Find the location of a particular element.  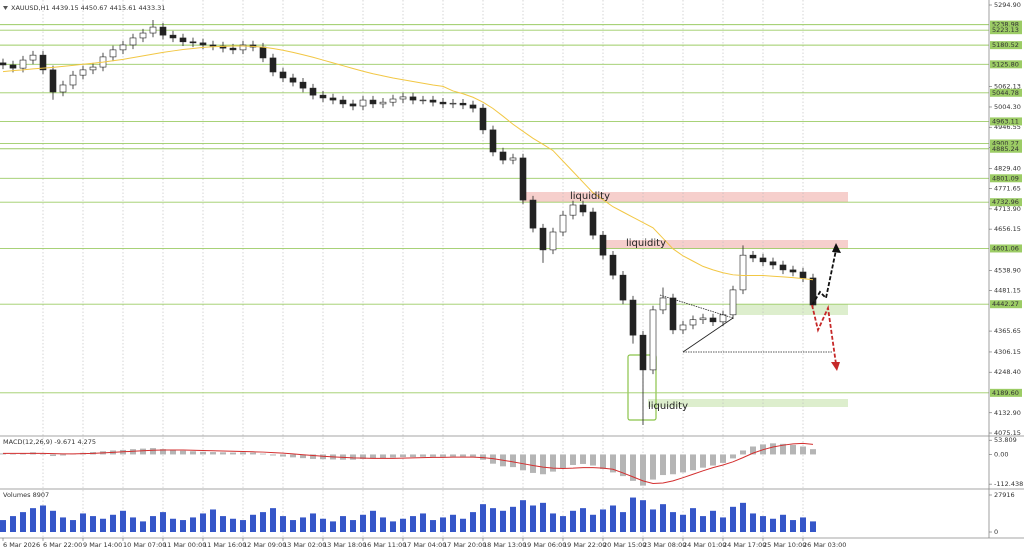

y-tick-label: 5004.30 is located at coordinates (1007, 107).